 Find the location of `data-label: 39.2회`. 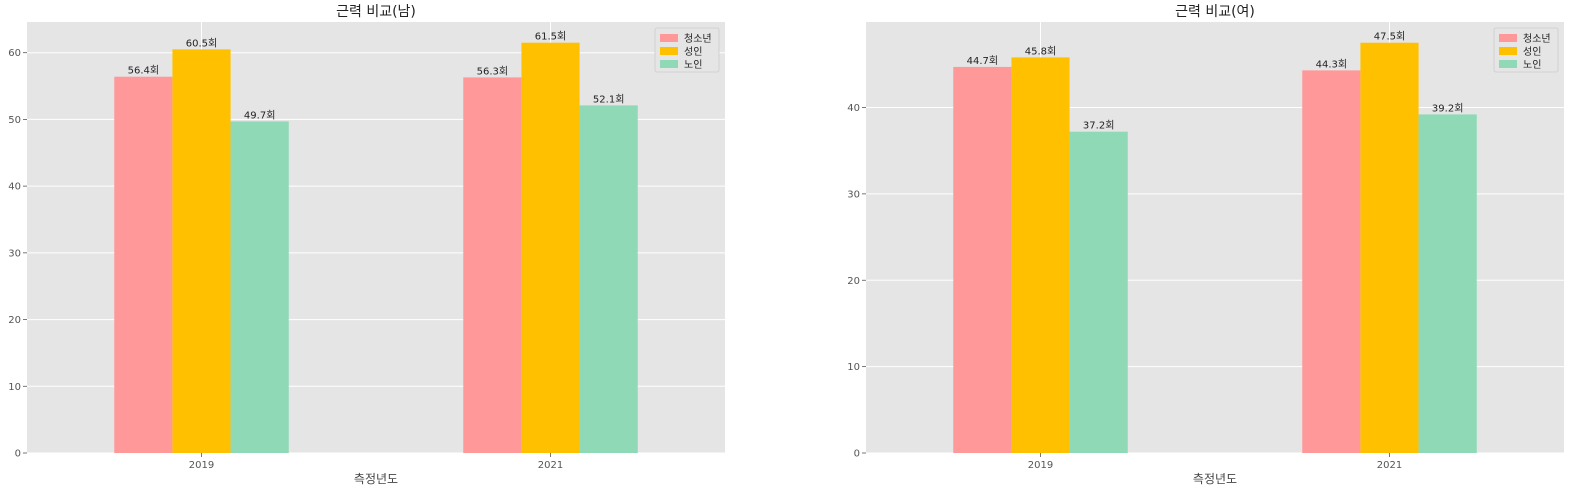

data-label: 39.2회 is located at coordinates (1447, 108).